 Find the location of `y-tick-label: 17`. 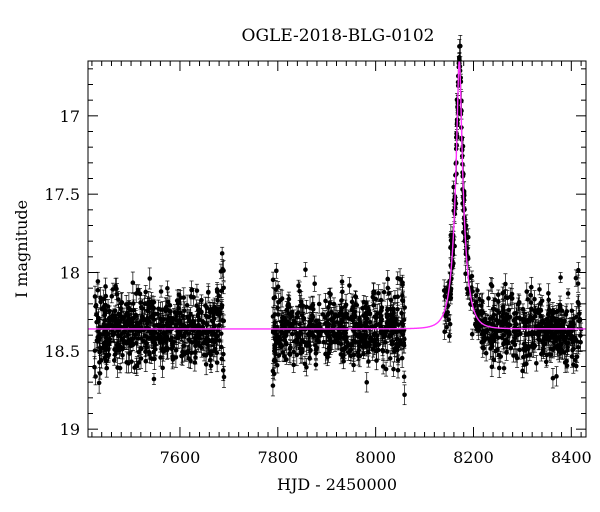

y-tick-label: 17 is located at coordinates (70, 116).